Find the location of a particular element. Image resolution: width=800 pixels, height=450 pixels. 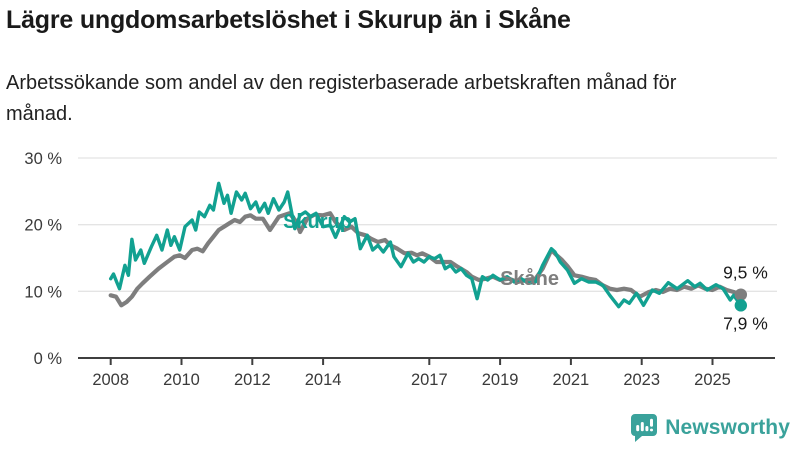

newsworthy-logo: Newsworthy is located at coordinates (710, 428).